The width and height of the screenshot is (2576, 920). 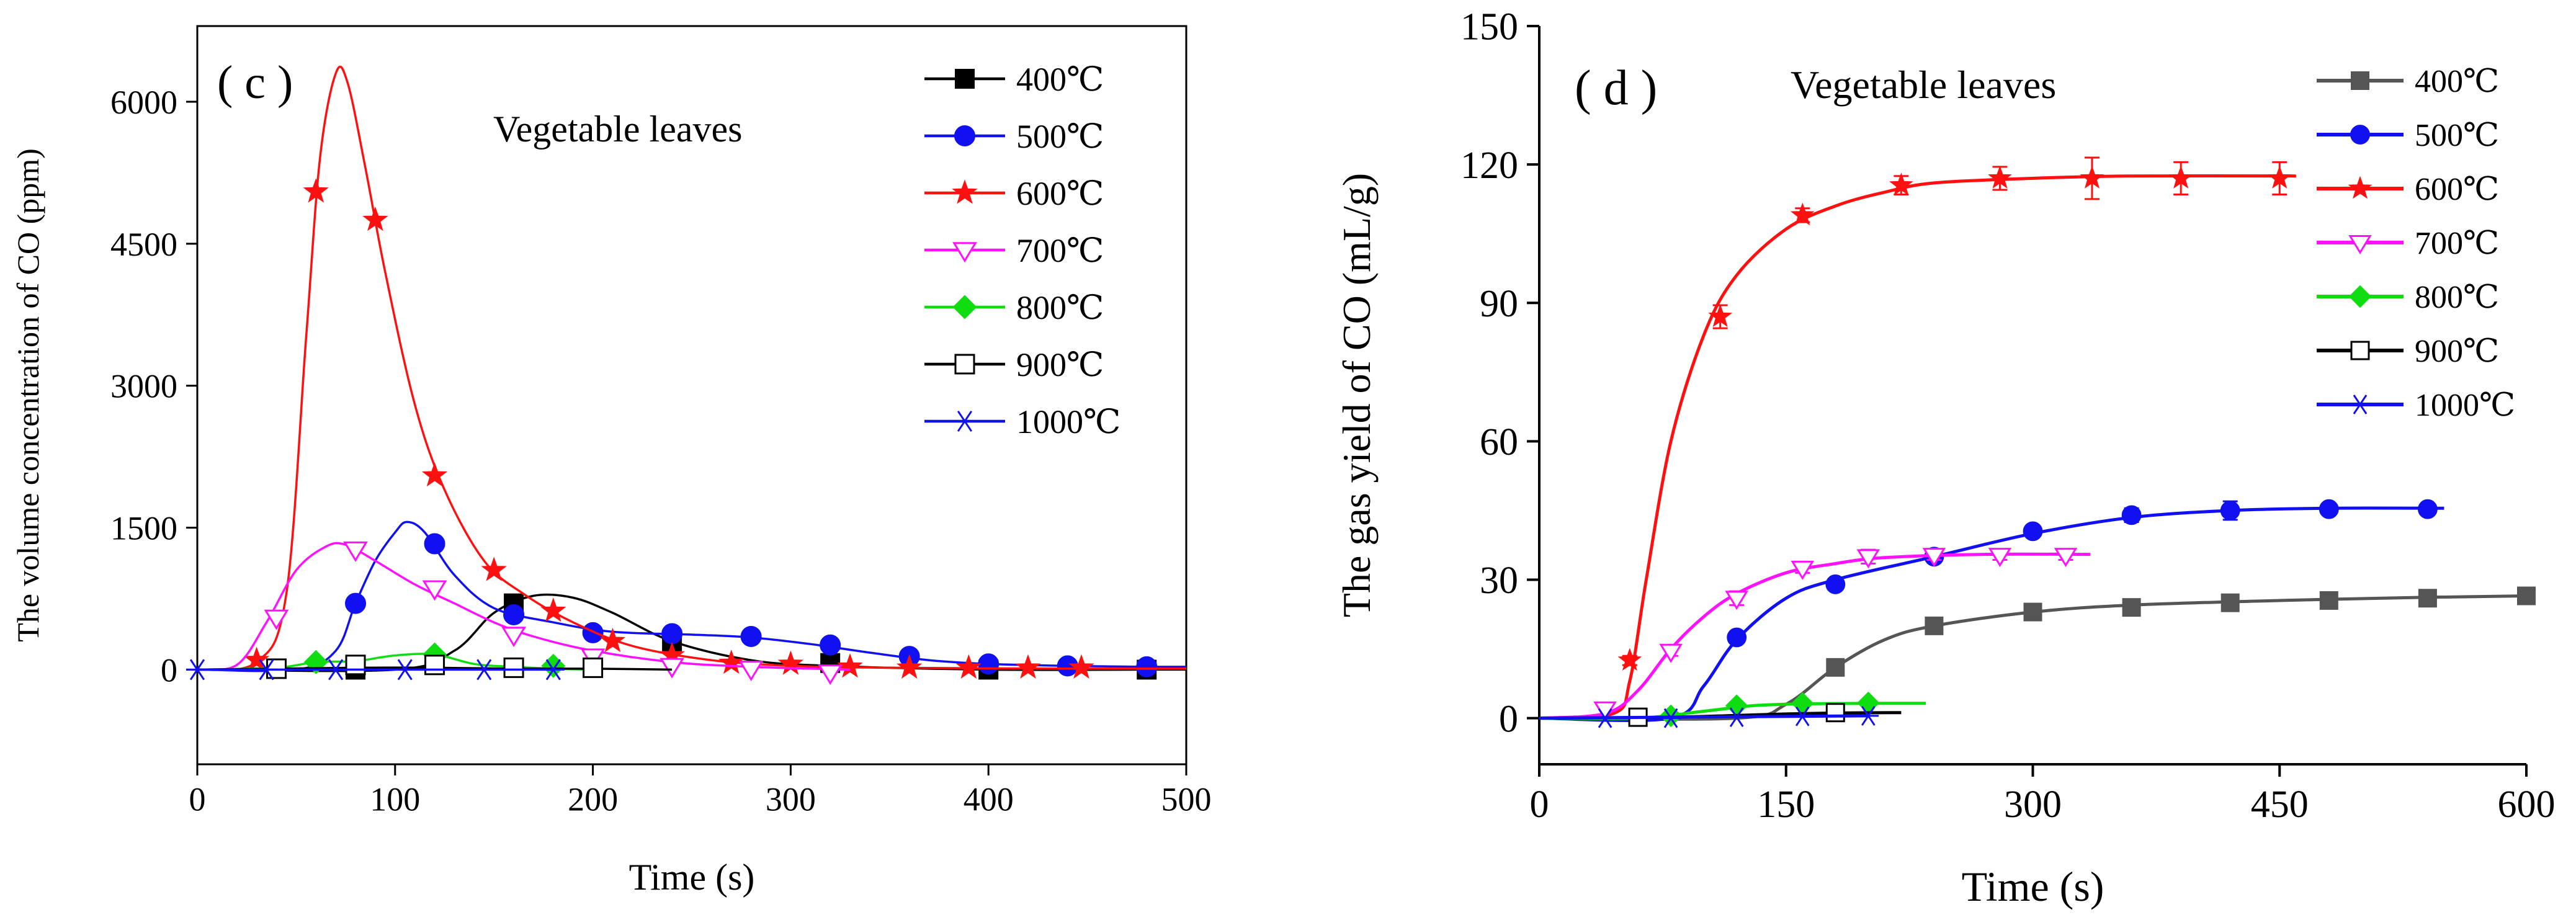 I want to click on x-tick-label: 100, so click(x=395, y=800).